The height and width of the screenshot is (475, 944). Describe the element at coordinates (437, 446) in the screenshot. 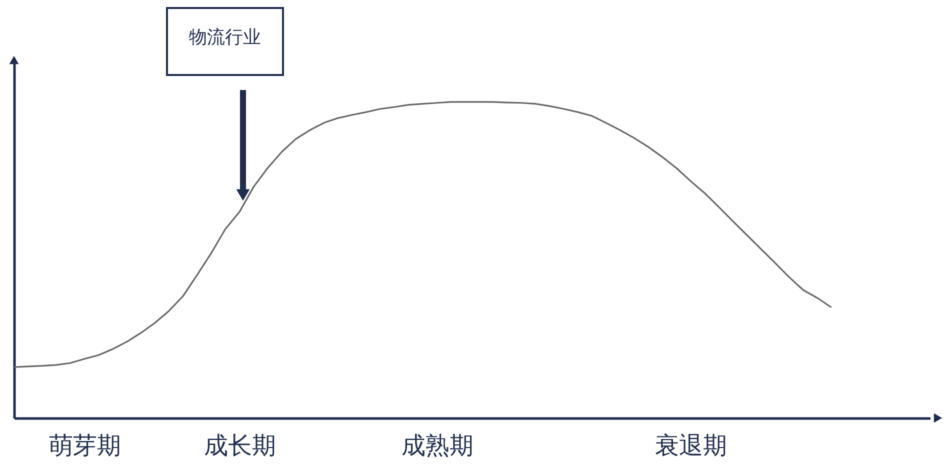

I see `x-tick-label: 成熟期` at that location.